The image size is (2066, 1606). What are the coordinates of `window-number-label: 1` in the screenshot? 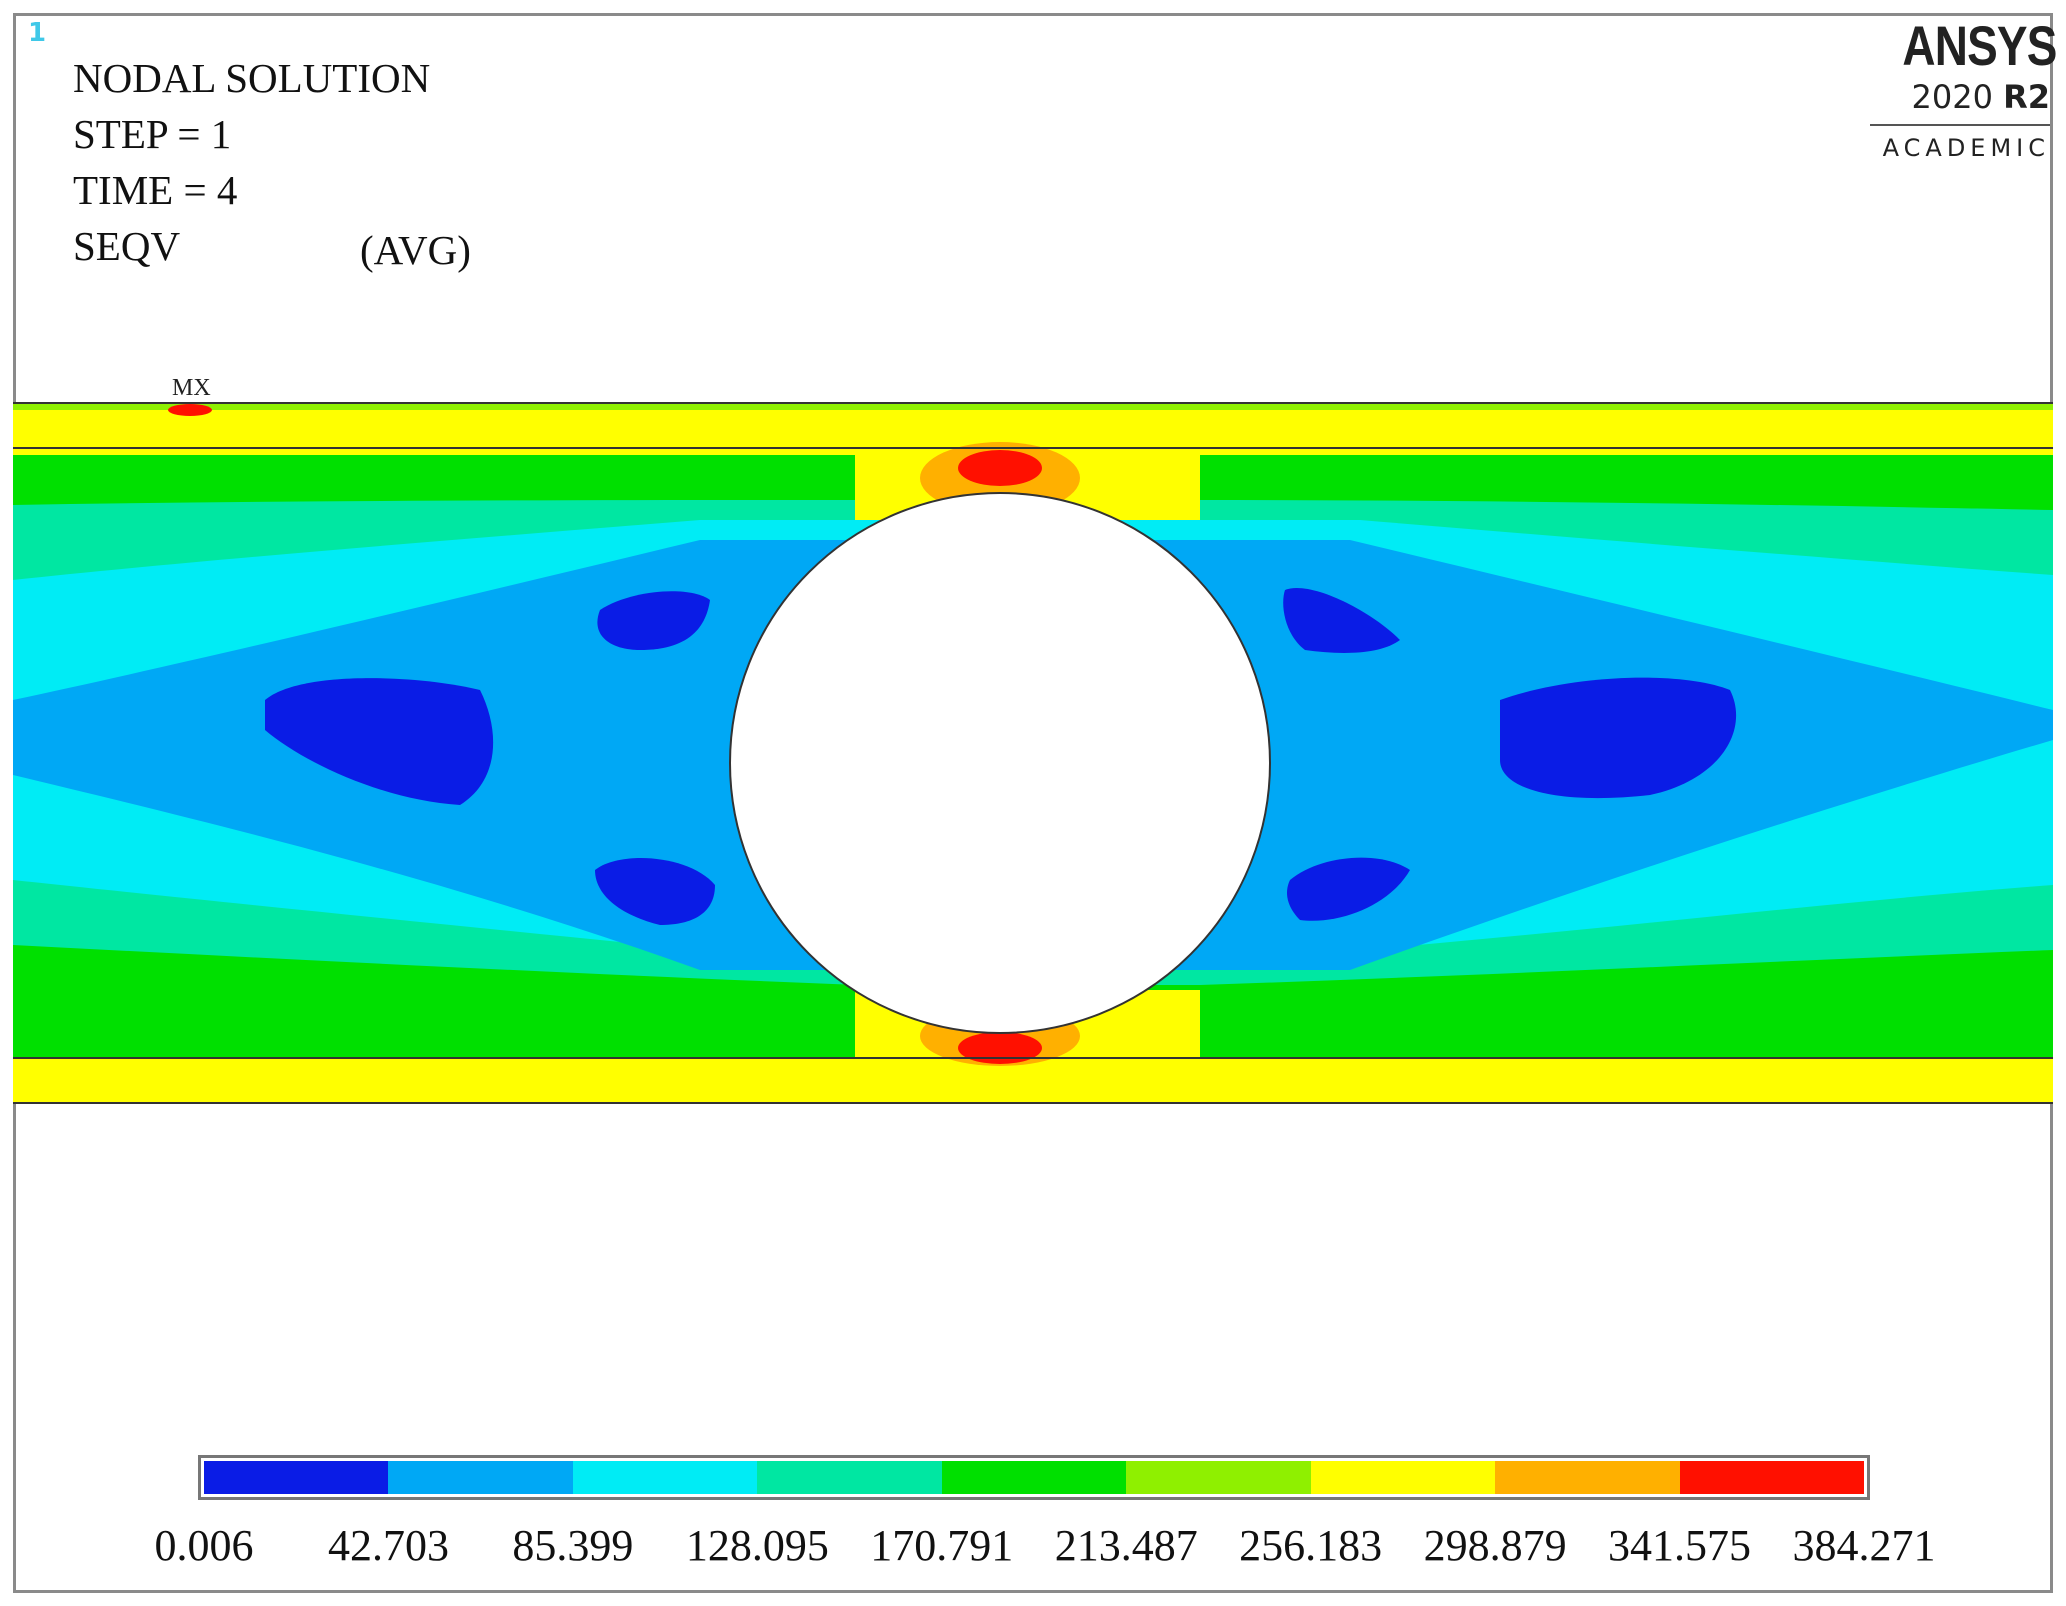 It's located at (37, 33).